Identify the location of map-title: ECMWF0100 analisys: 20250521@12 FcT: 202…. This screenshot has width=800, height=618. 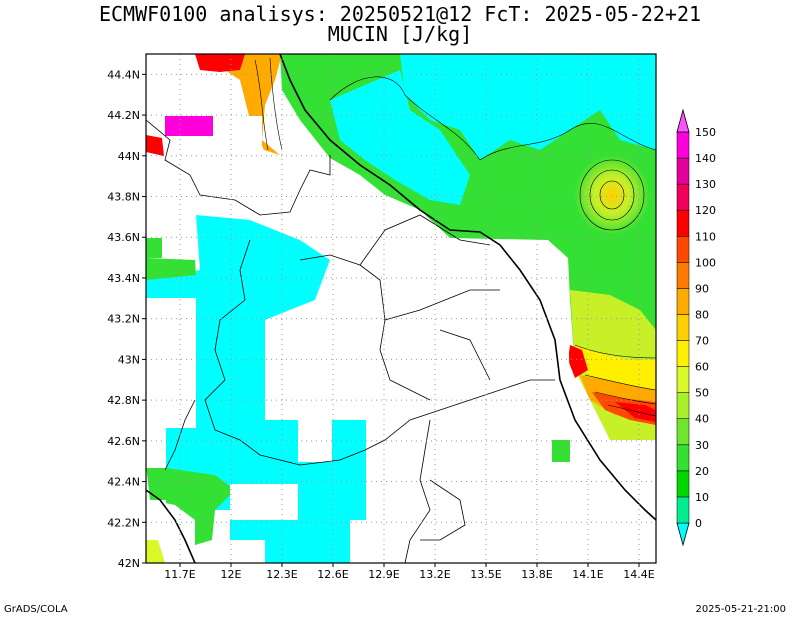
(400, 14).